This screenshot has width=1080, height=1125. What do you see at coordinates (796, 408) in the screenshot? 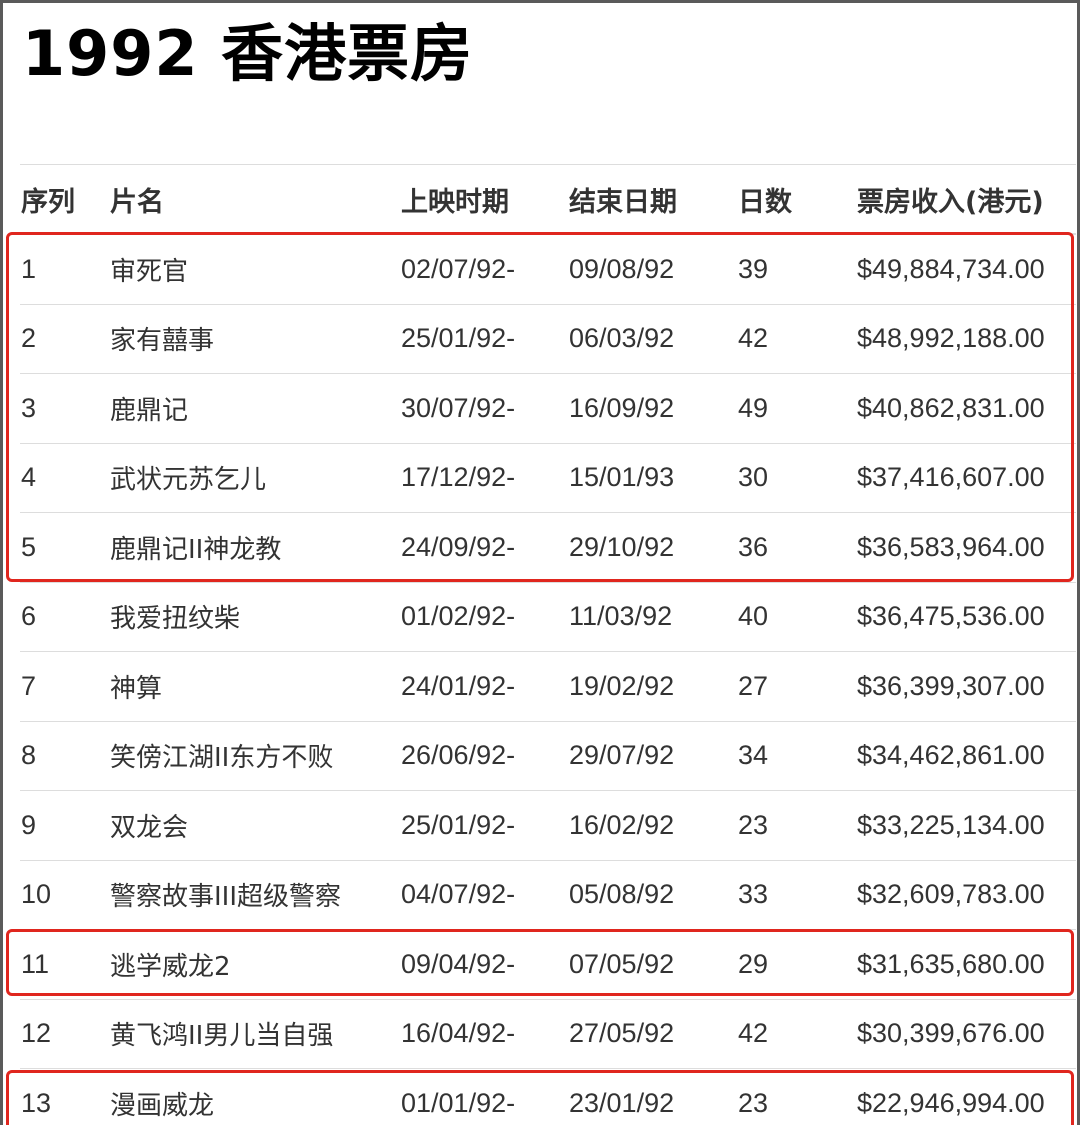
I see `cell-days: 49` at bounding box center [796, 408].